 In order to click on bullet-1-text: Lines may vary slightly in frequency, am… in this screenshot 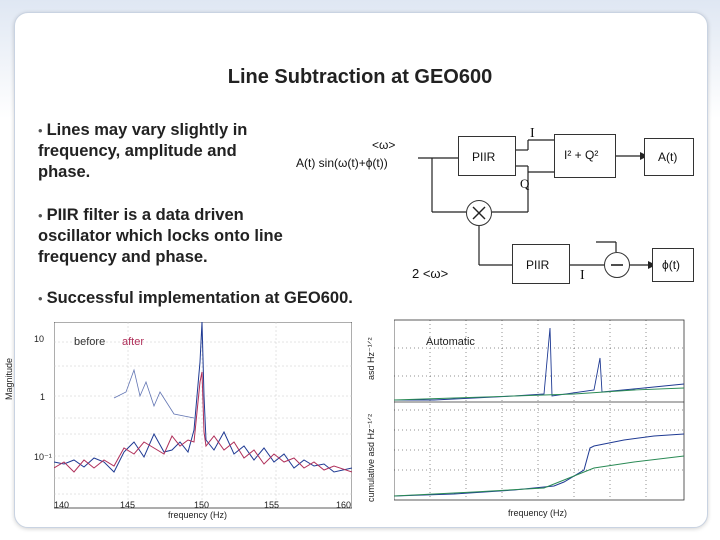, I will do `click(143, 151)`.